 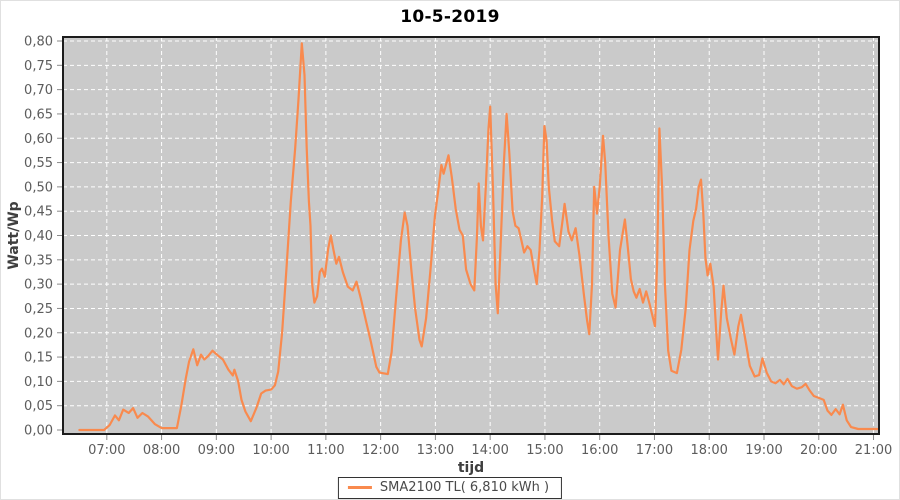 What do you see at coordinates (873, 450) in the screenshot?
I see `x-tick-label: 21:00` at bounding box center [873, 450].